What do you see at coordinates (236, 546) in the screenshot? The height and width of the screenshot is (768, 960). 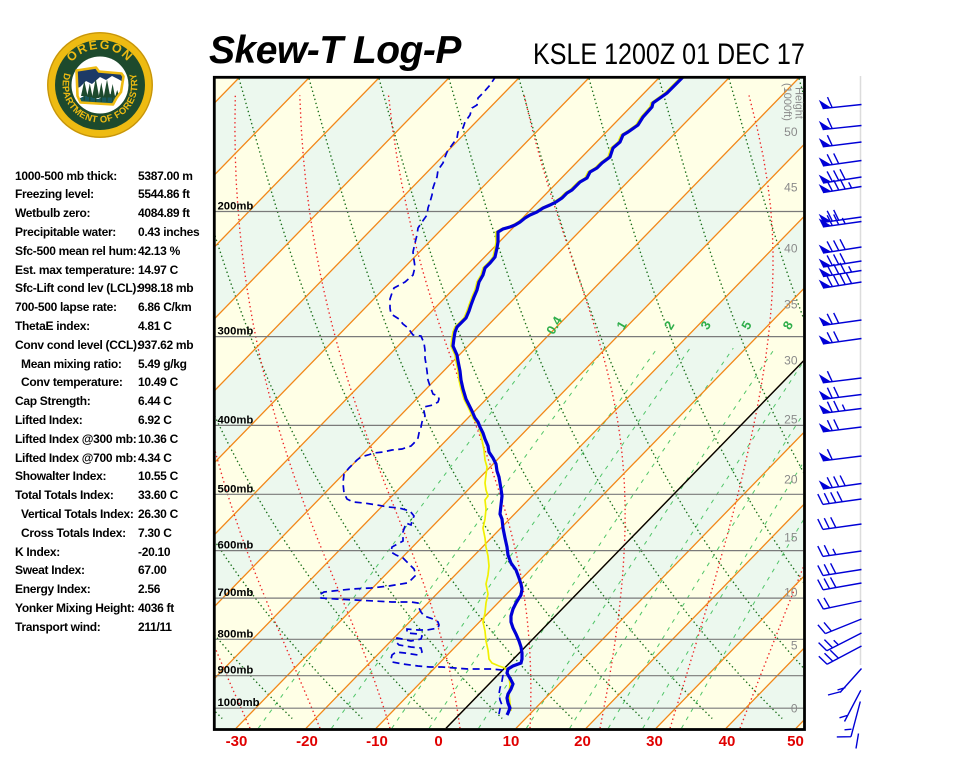 I see `svg-text: 600mb` at bounding box center [236, 546].